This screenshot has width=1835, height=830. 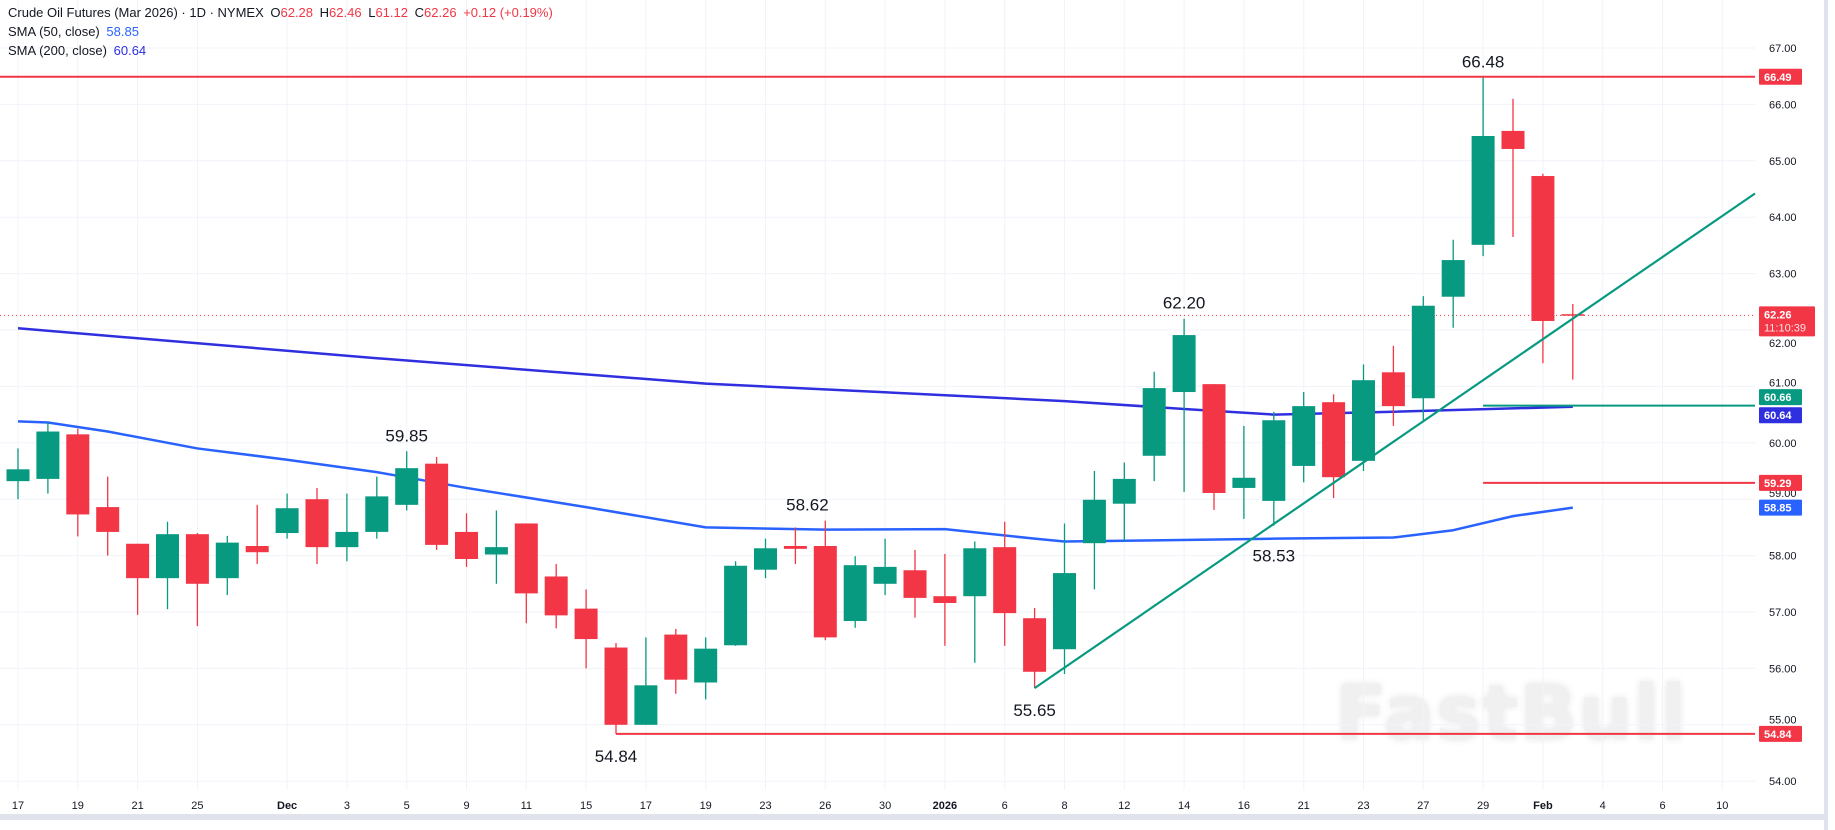 I want to click on time-axis-label: 15, so click(x=586, y=806).